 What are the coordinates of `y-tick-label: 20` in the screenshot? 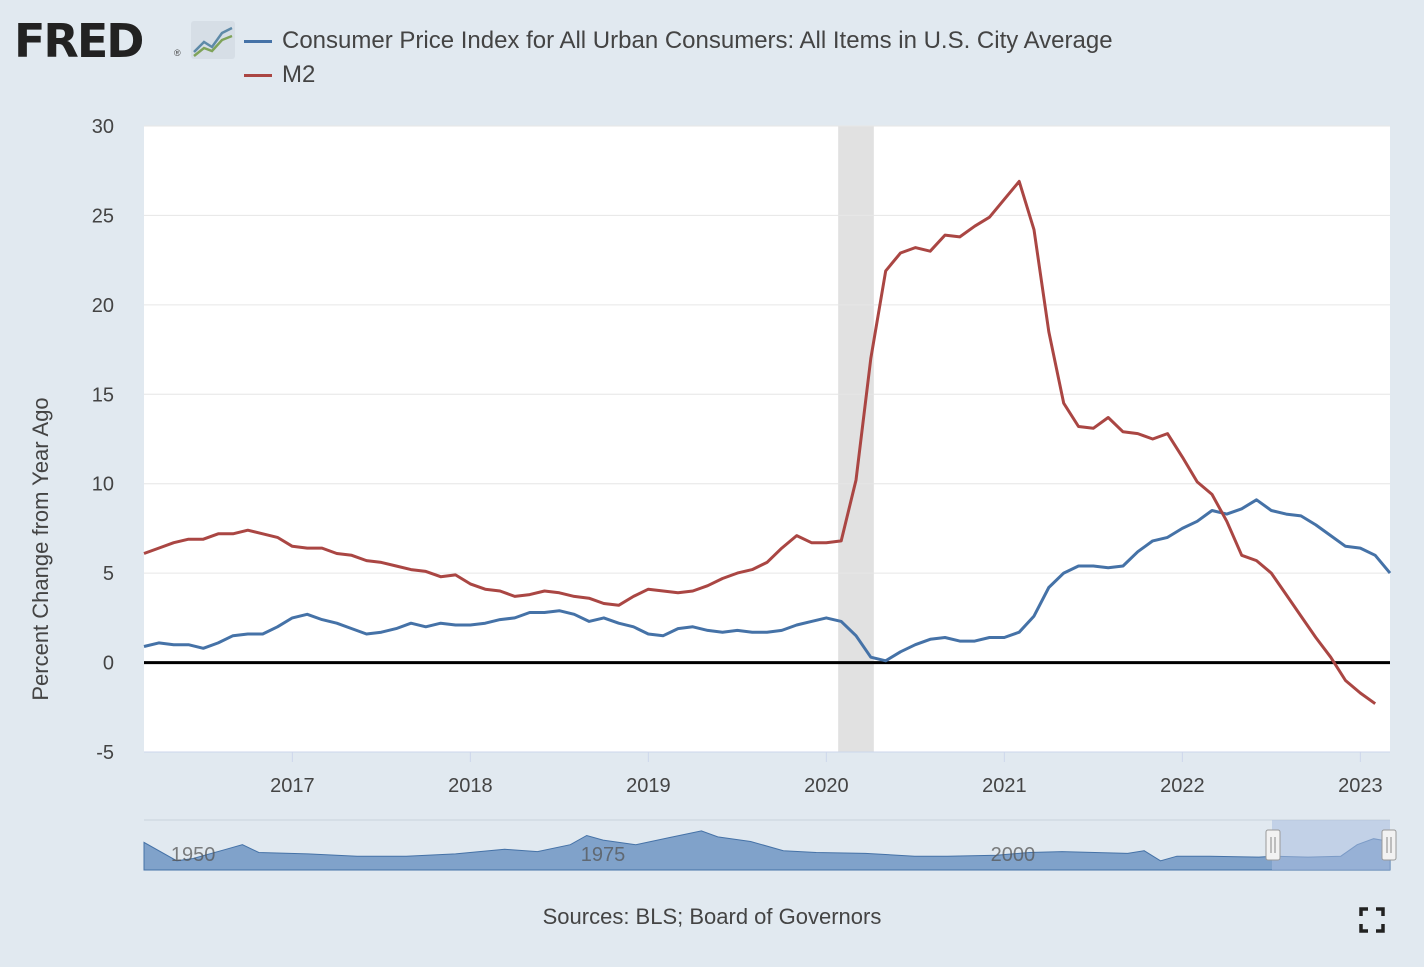 It's located at (103, 306).